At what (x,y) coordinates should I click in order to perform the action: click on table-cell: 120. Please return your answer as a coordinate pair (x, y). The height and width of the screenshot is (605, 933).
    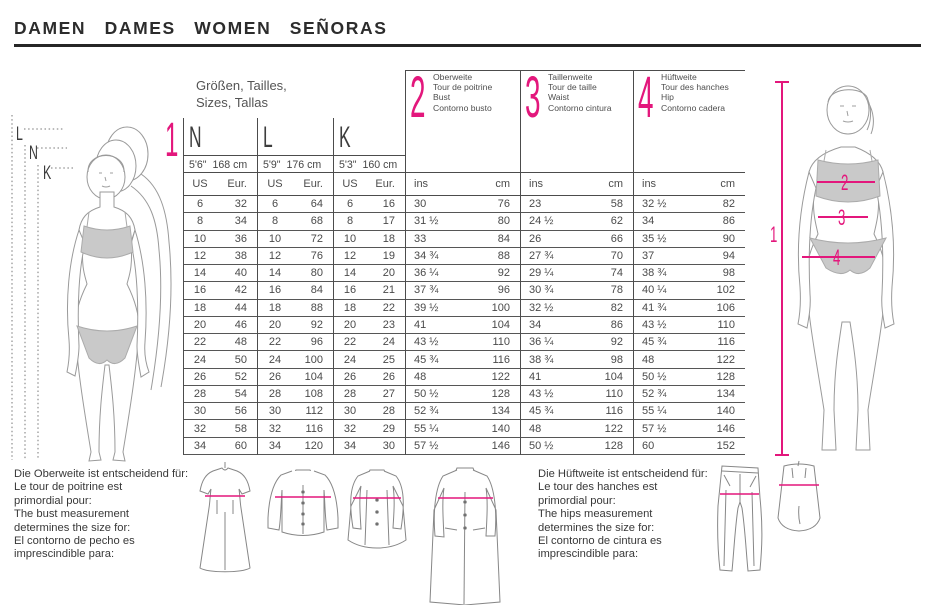
    Looking at the image, I should click on (313, 445).